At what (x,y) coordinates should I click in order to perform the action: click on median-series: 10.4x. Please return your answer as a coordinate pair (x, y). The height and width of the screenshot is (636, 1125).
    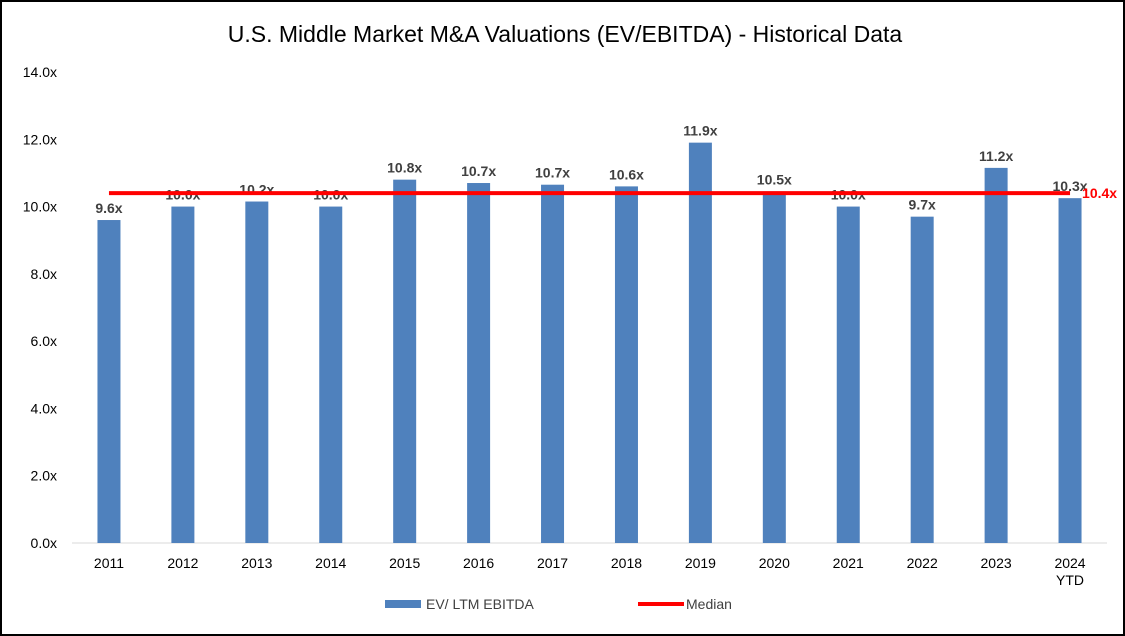
    Looking at the image, I should click on (612, 193).